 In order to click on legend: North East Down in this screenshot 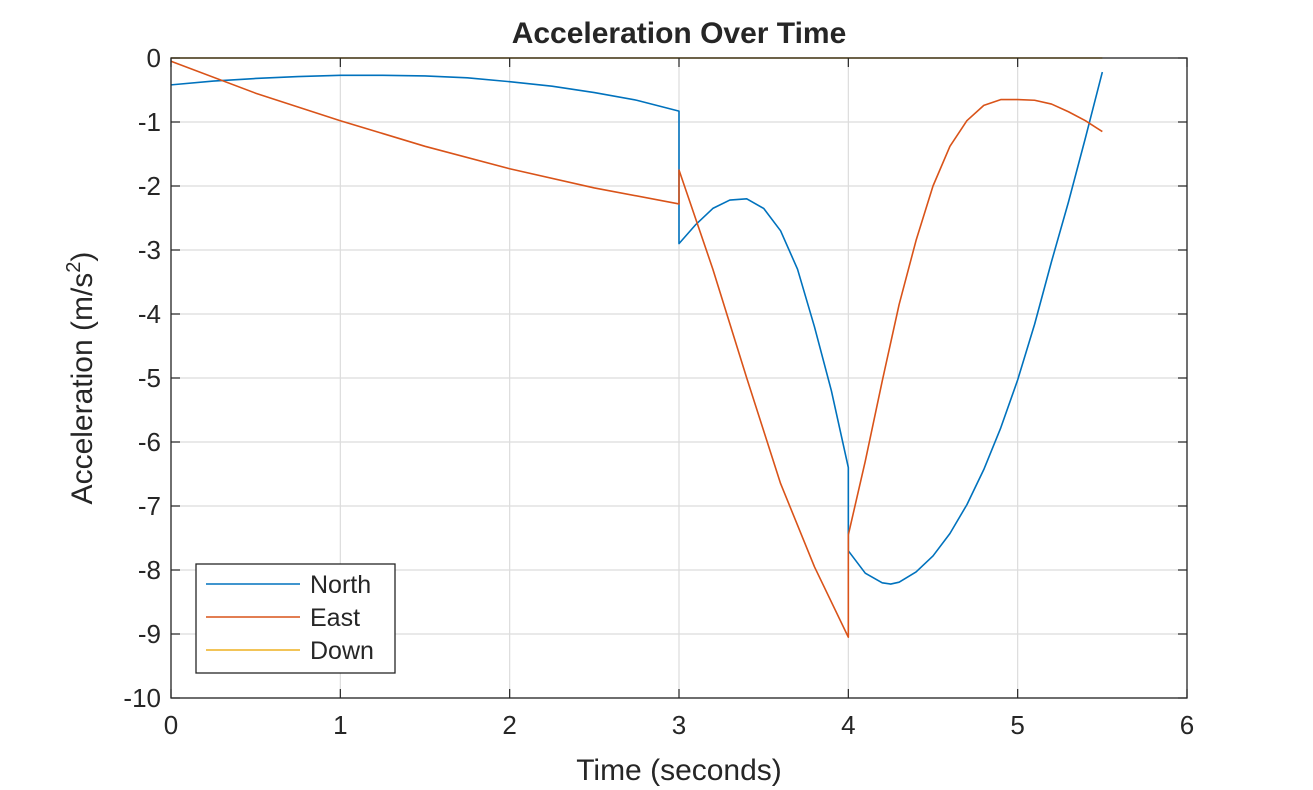, I will do `click(295, 618)`.